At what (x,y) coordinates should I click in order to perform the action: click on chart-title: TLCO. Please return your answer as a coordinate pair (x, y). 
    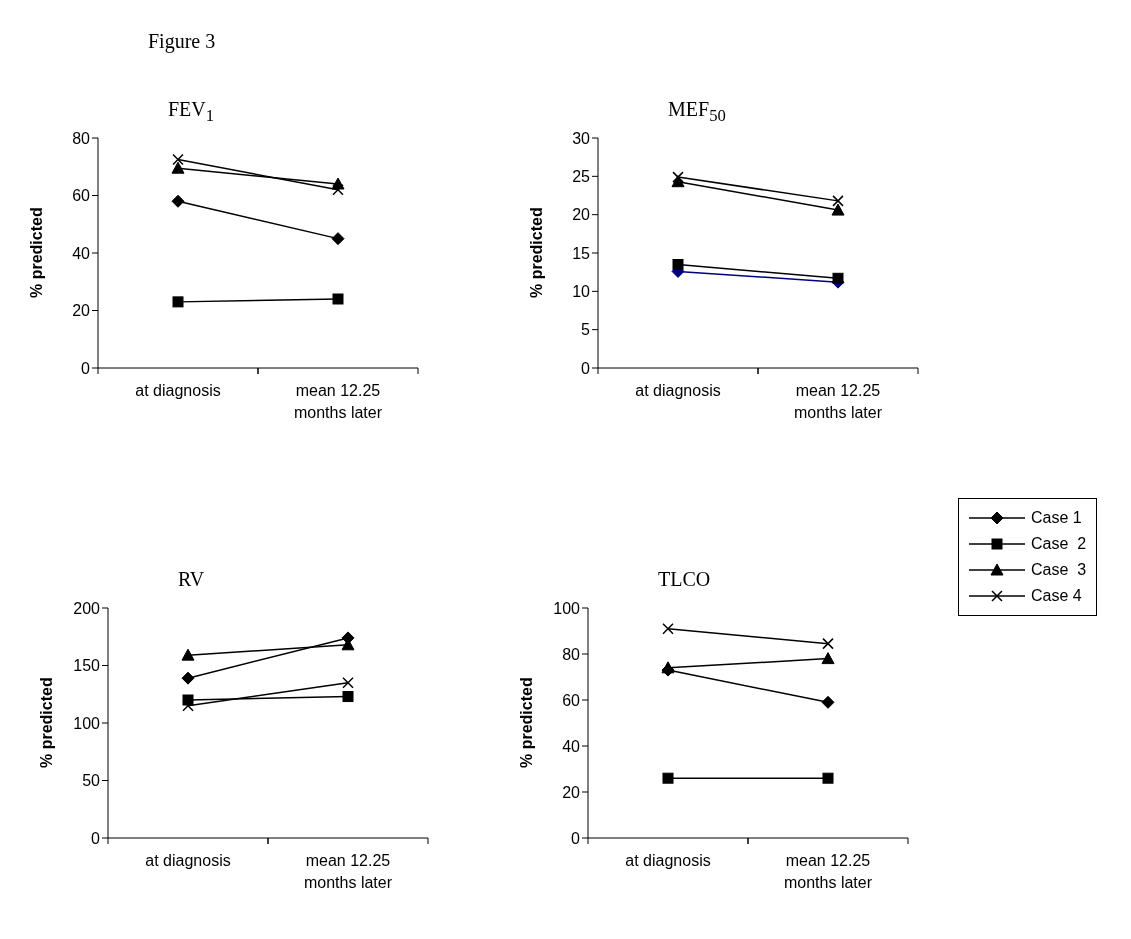
    Looking at the image, I should click on (684, 579).